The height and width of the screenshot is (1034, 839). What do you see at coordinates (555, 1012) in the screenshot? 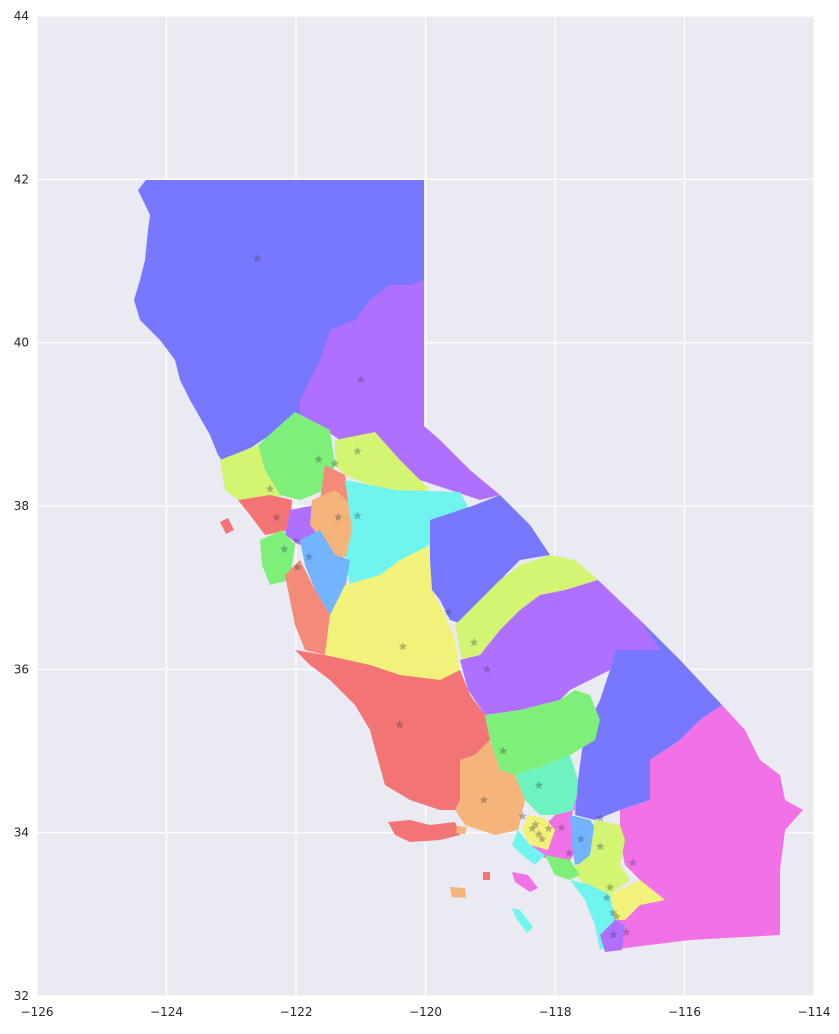
I see `x-tick-label: −118` at bounding box center [555, 1012].